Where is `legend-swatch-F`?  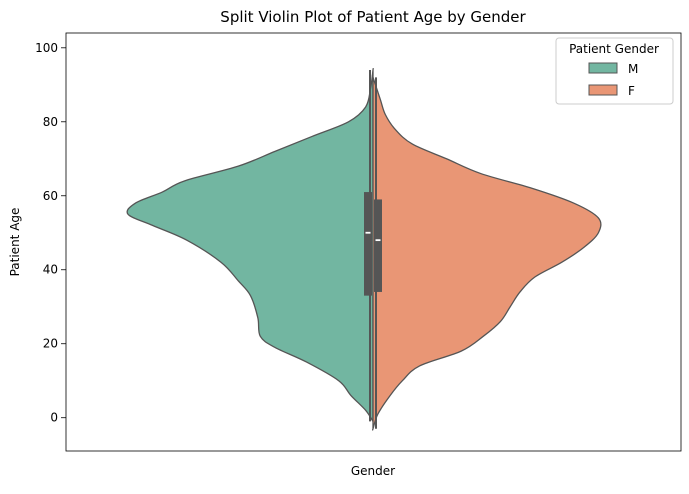
legend-swatch-F is located at coordinates (603, 90).